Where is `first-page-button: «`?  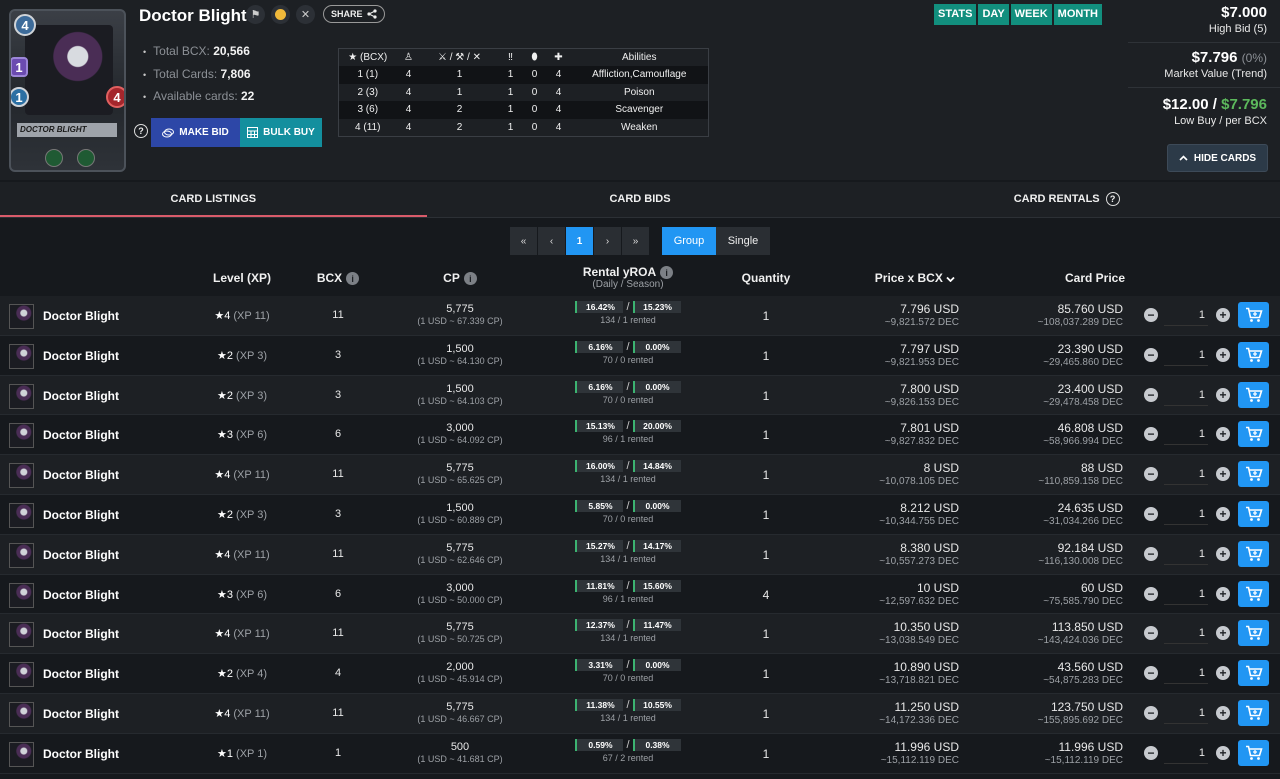 first-page-button: « is located at coordinates (523, 241).